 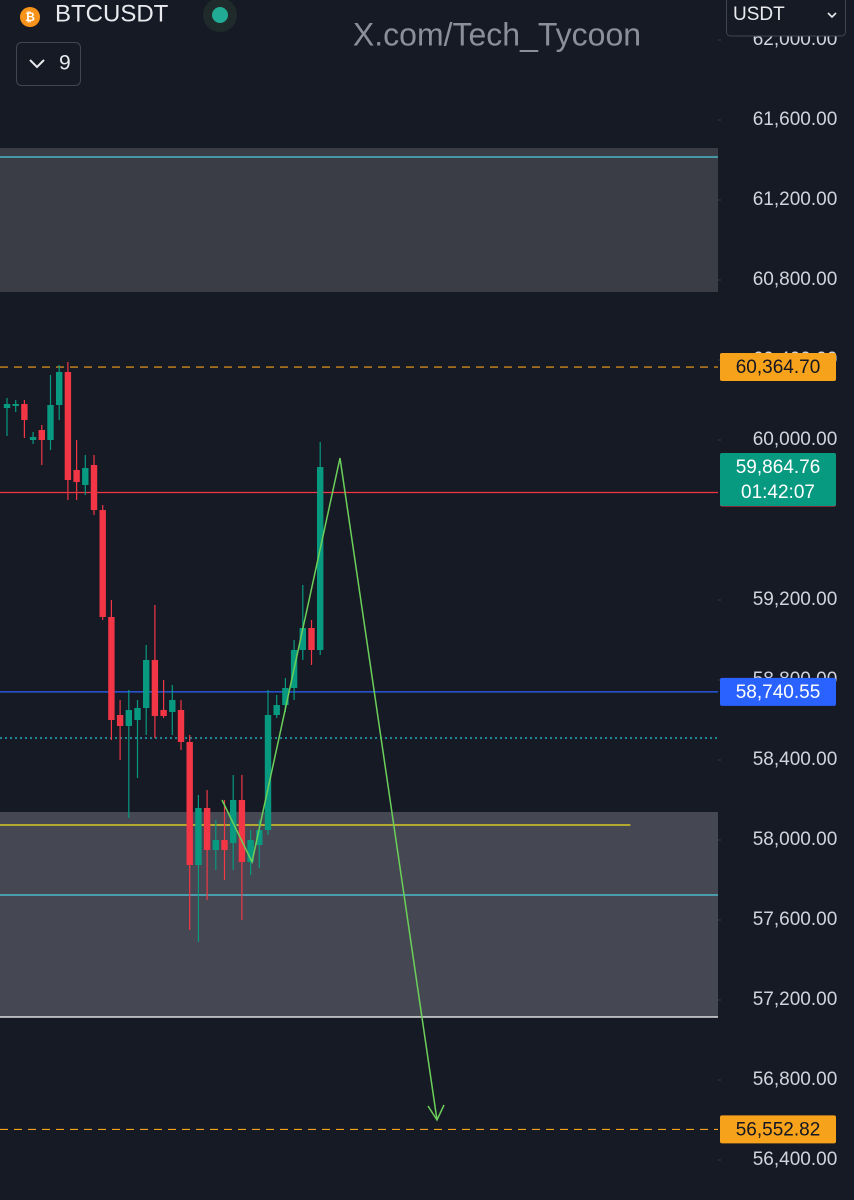 I want to click on indicator-count: 9, so click(x=65, y=63).